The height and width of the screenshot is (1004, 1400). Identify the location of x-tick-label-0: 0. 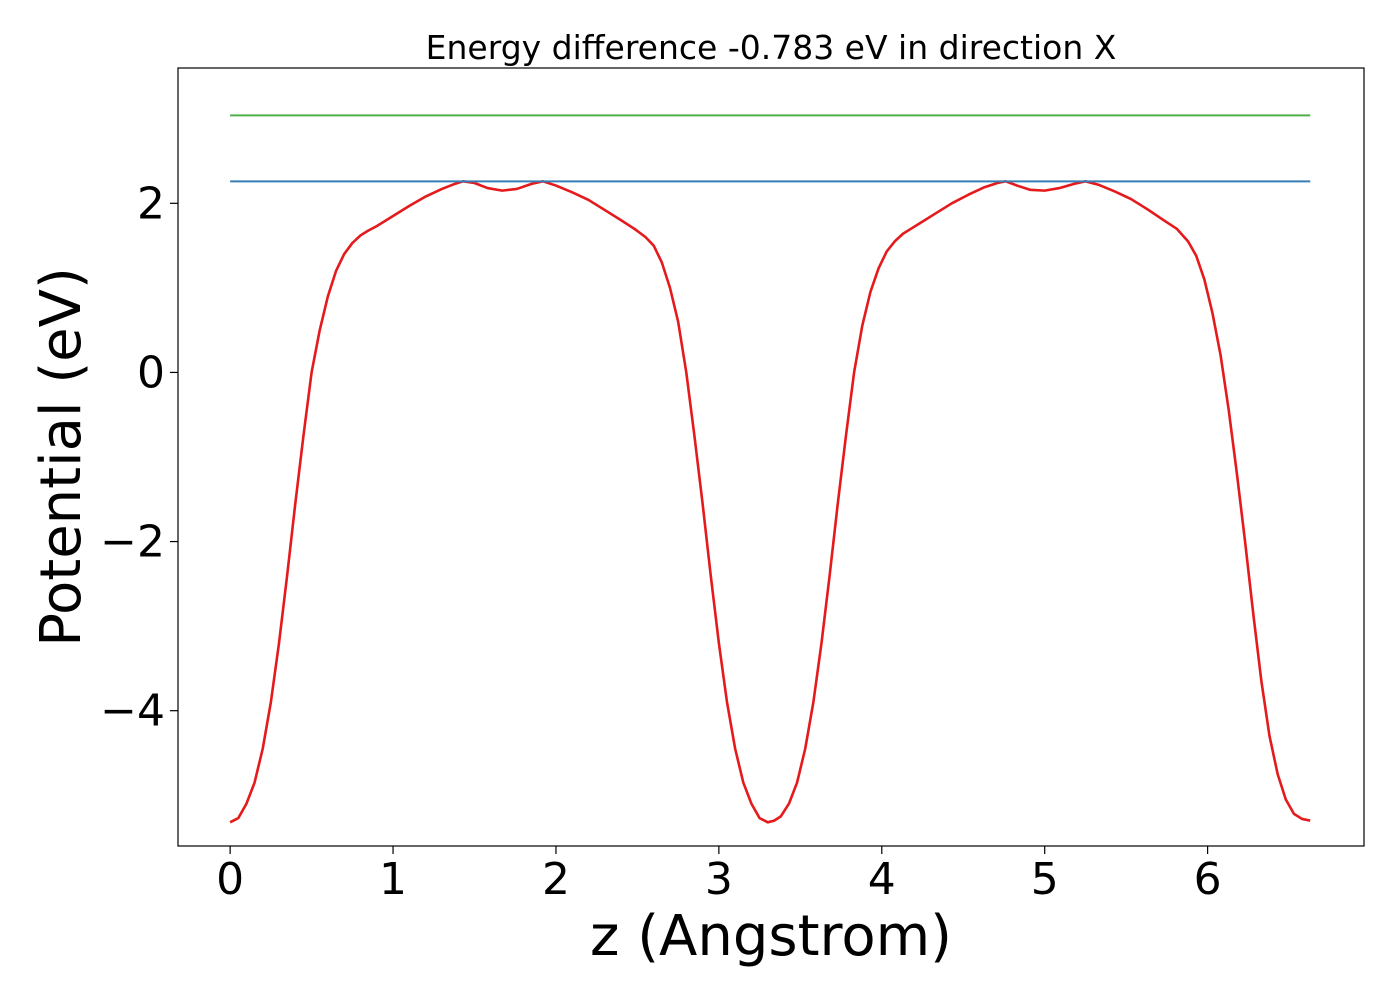
(230, 879).